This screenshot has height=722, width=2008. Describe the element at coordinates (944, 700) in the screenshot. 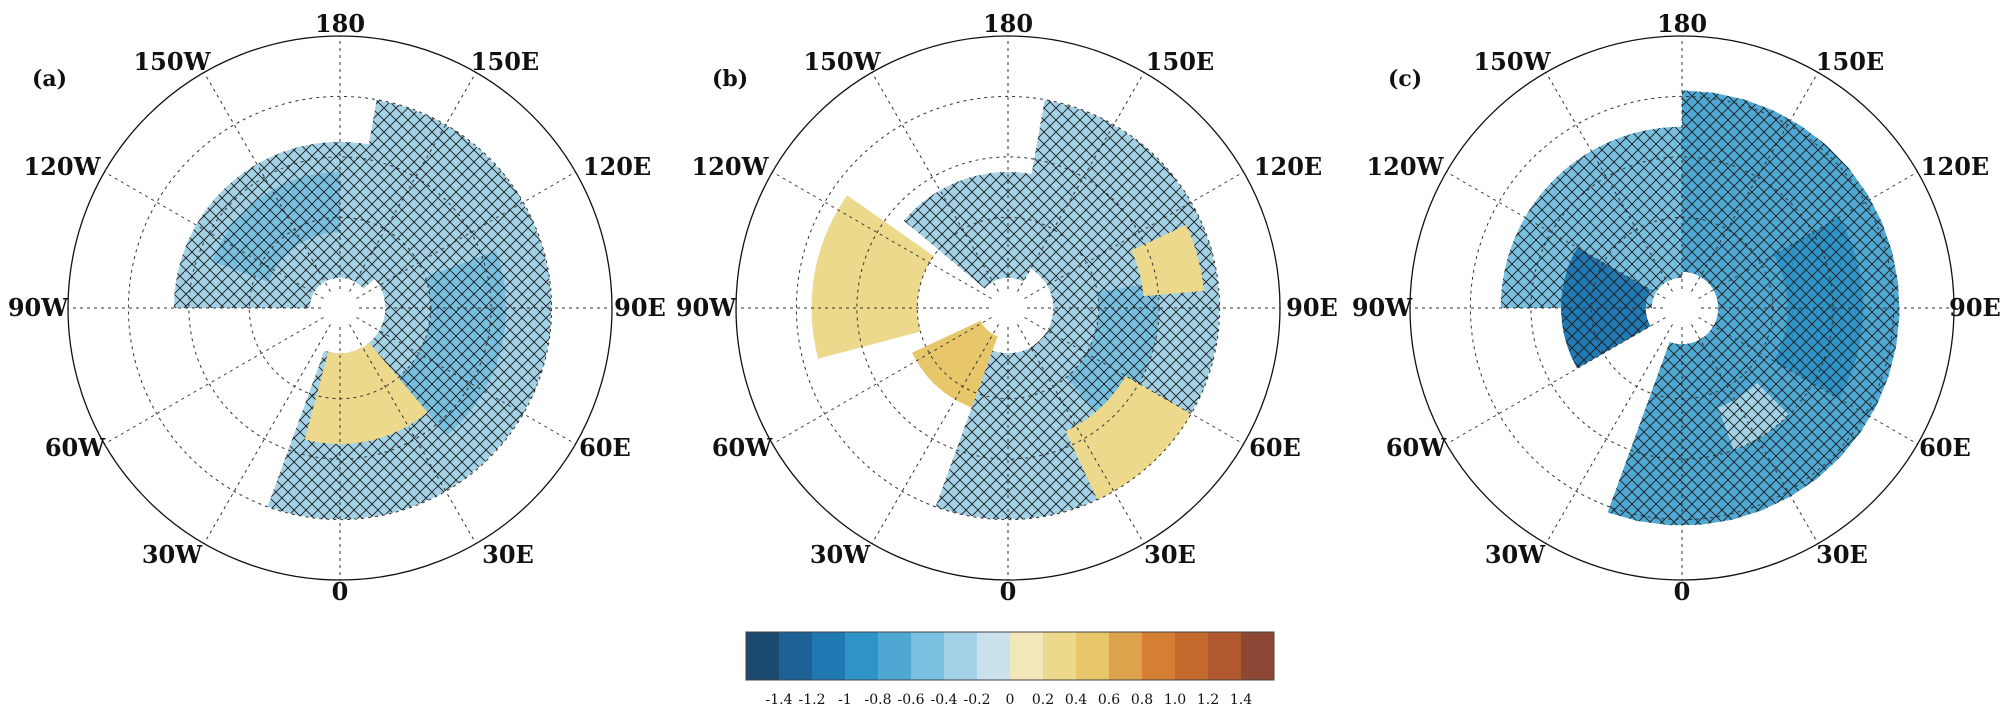

I see `colorbar-tick-label: -0.4` at that location.